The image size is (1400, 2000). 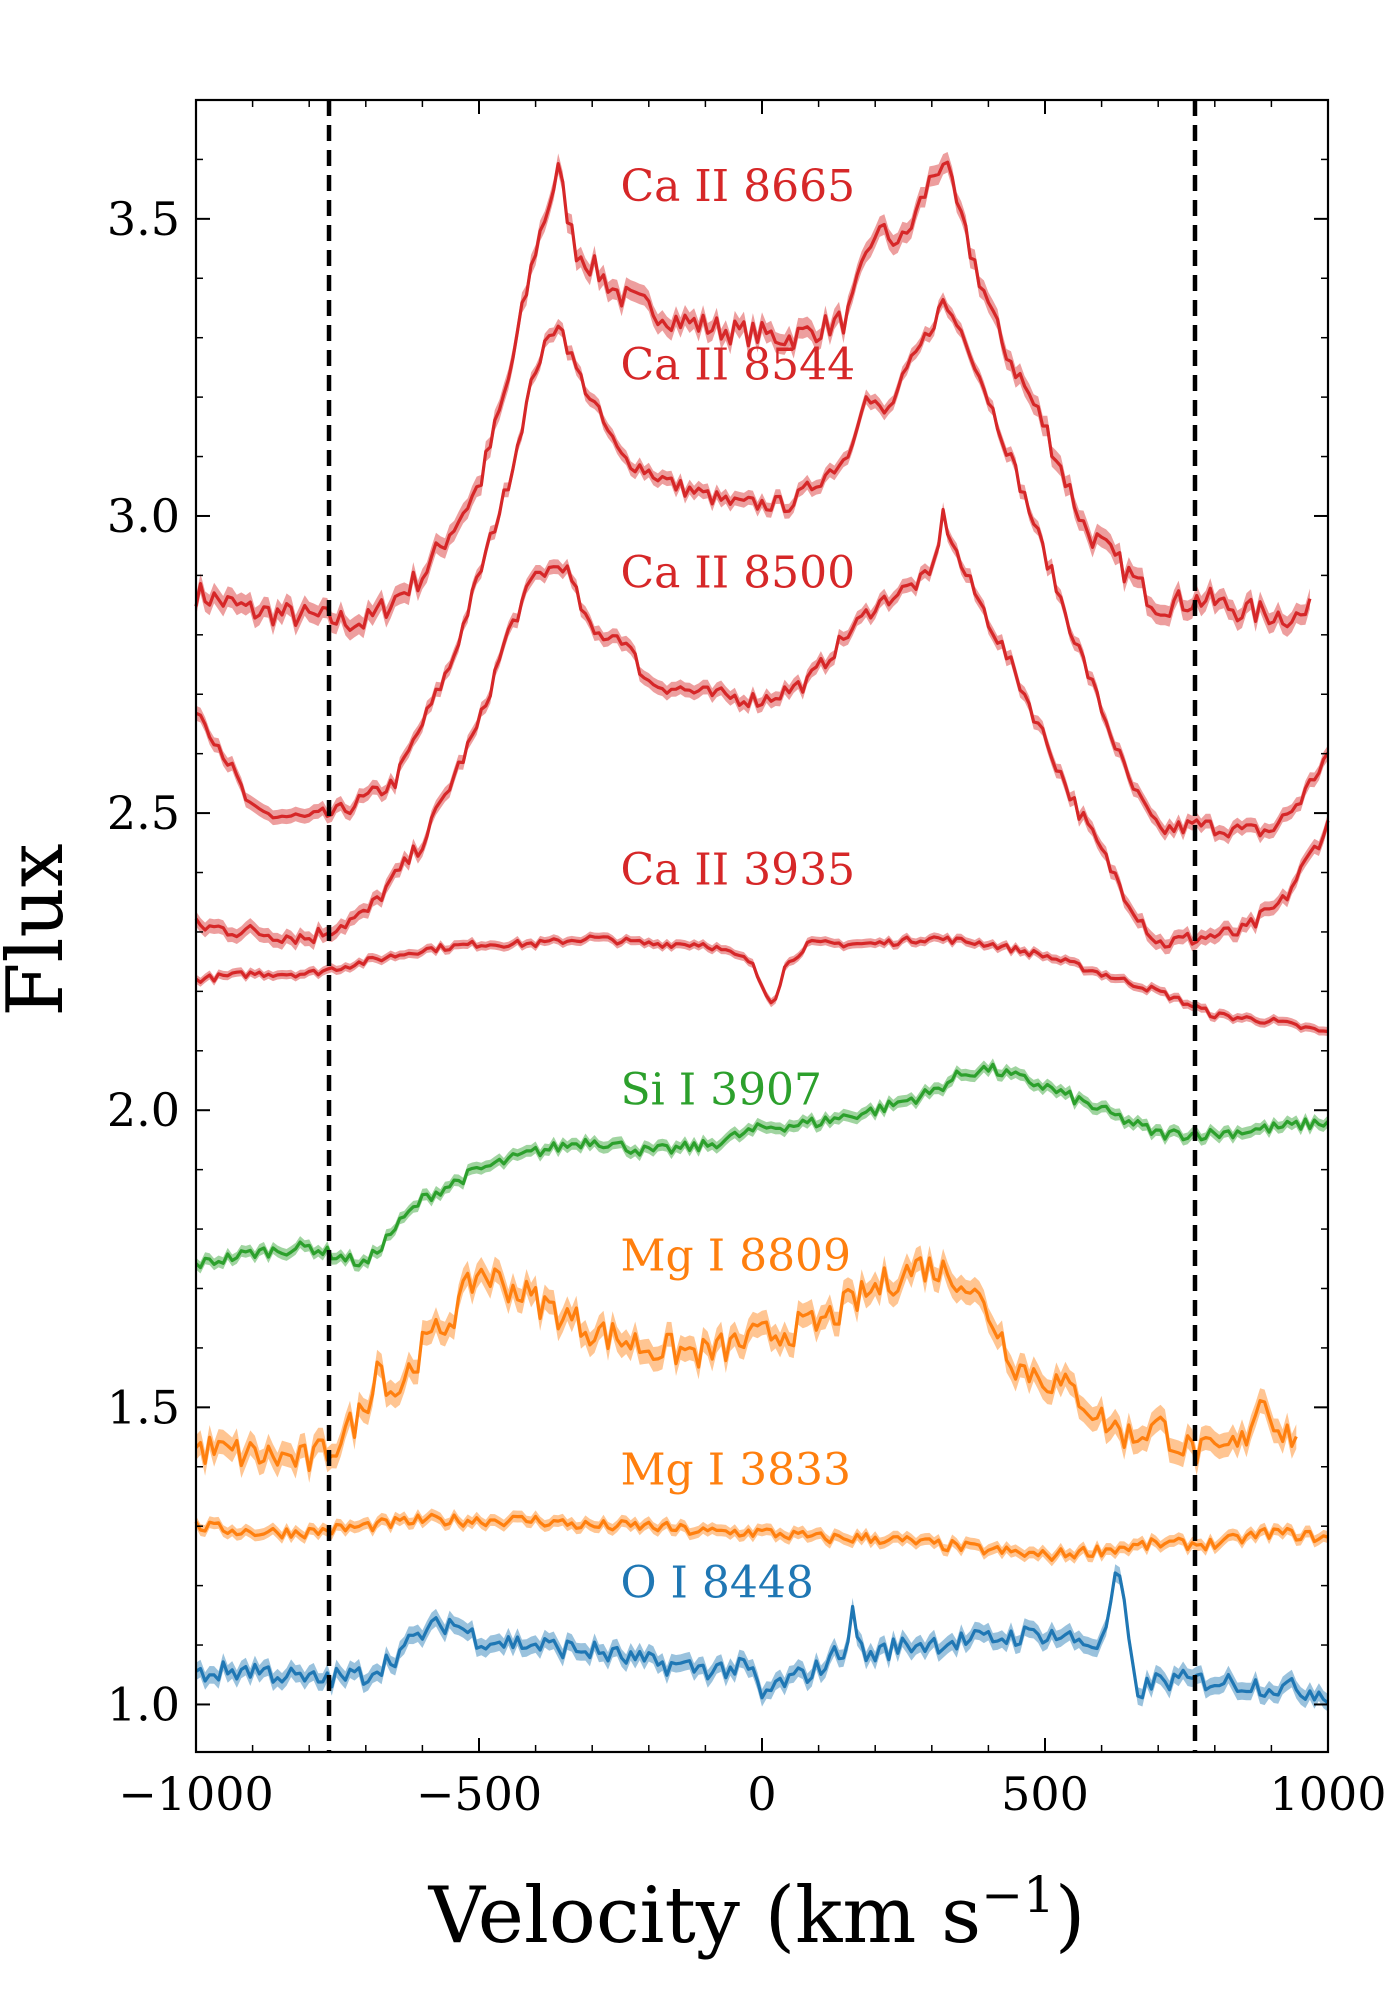 I want to click on y-tick-label: 1.5, so click(x=143, y=1407).